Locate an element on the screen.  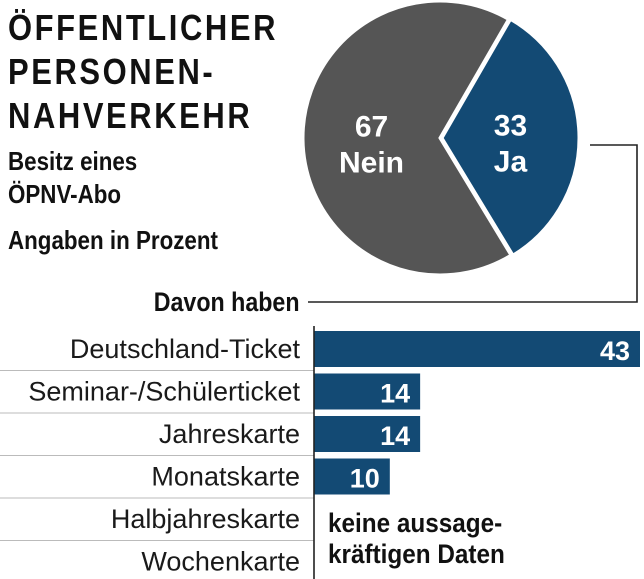
bar-category-label-wochenkarte: Wochenkarte is located at coordinates (220, 562).